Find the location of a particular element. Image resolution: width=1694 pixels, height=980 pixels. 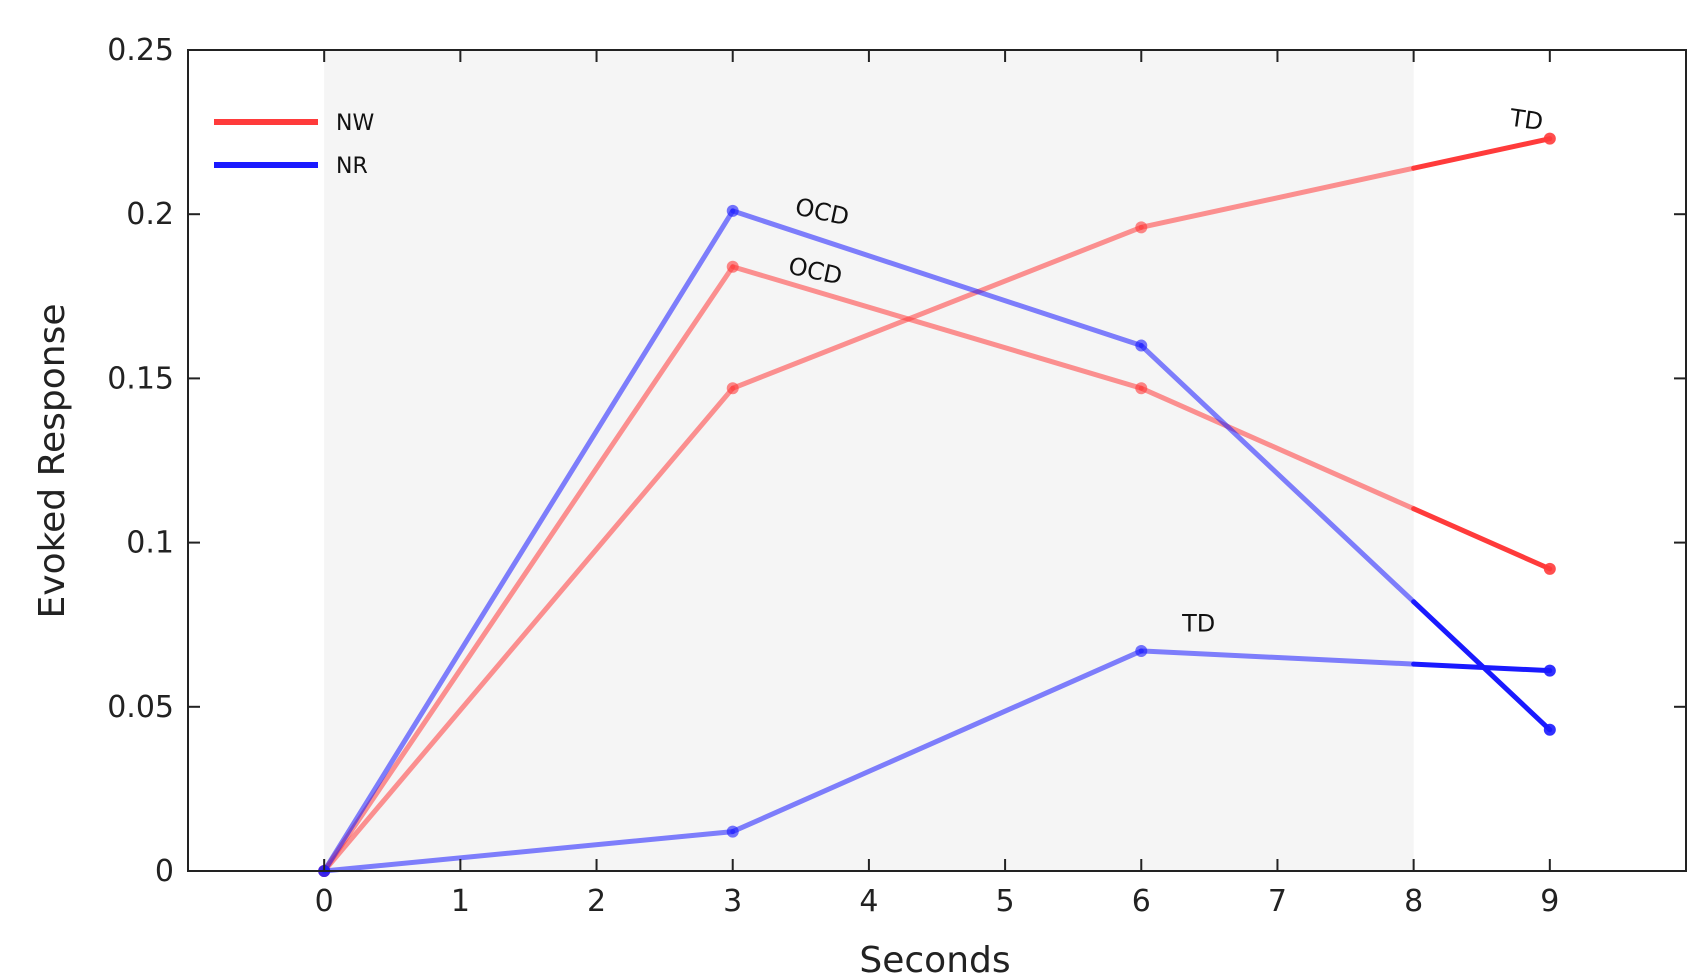

x-tick-label: 1 is located at coordinates (460, 901).